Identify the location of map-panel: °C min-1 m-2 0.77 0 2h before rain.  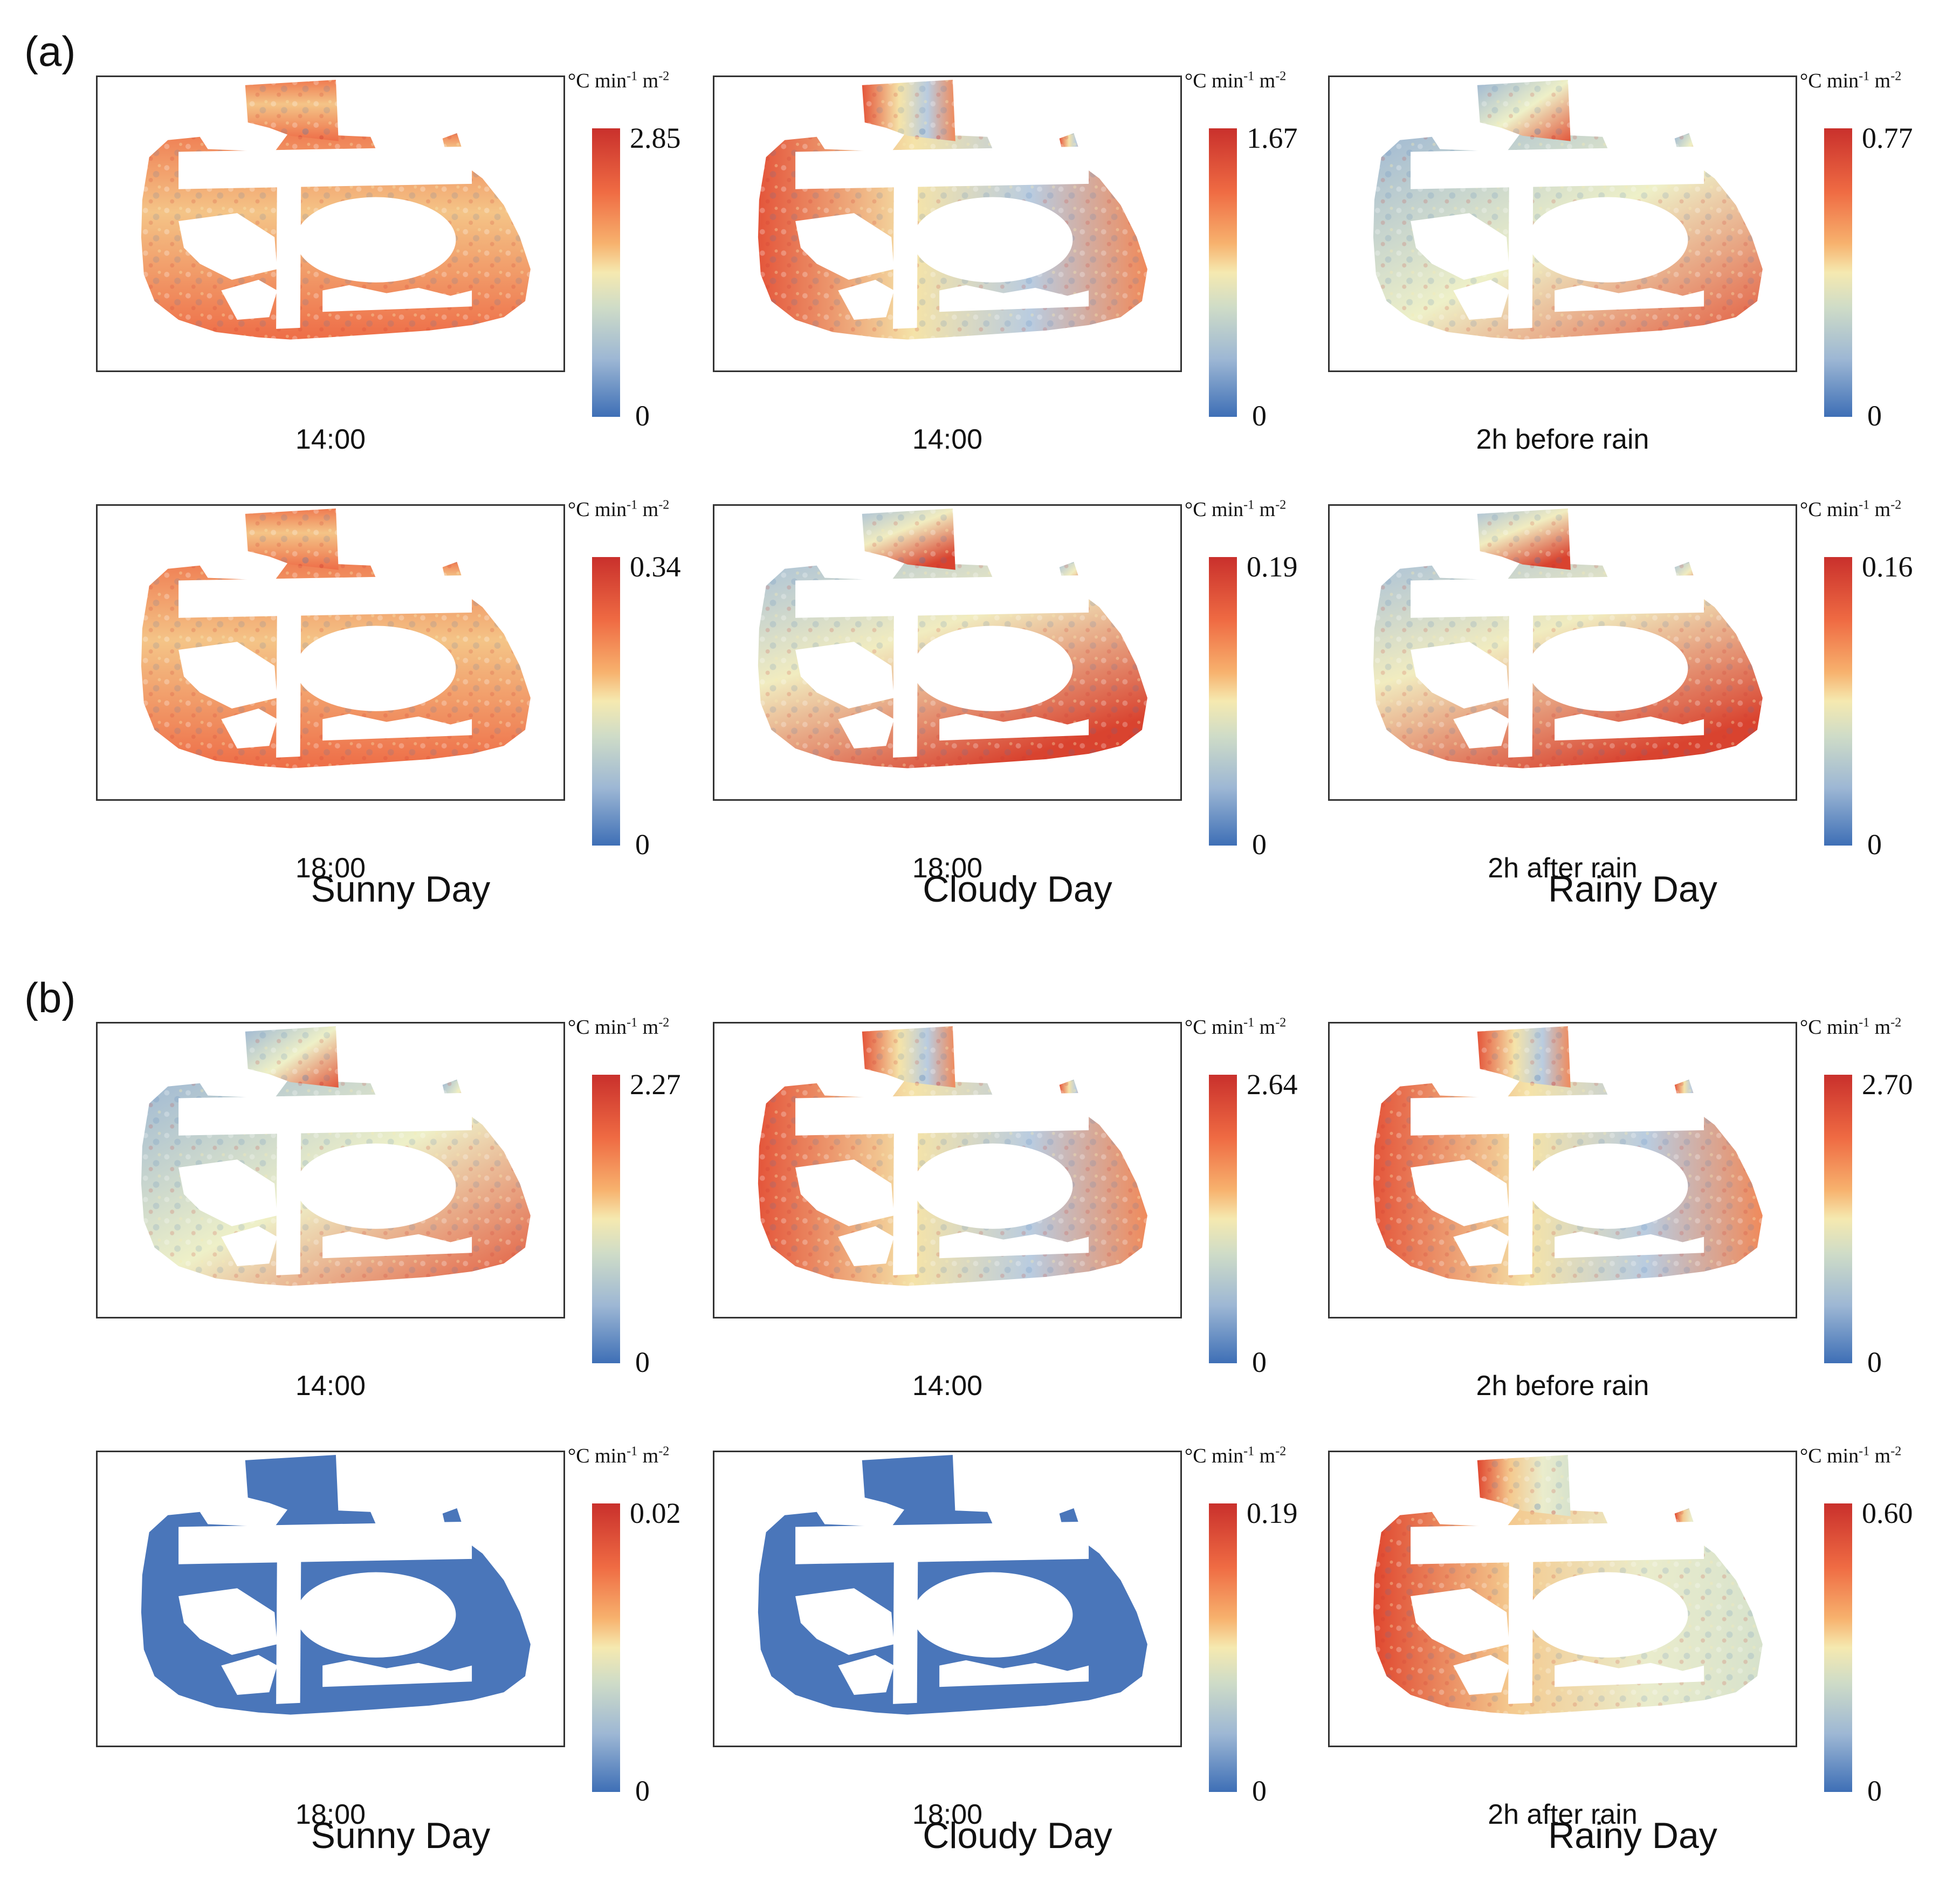
(1632, 288).